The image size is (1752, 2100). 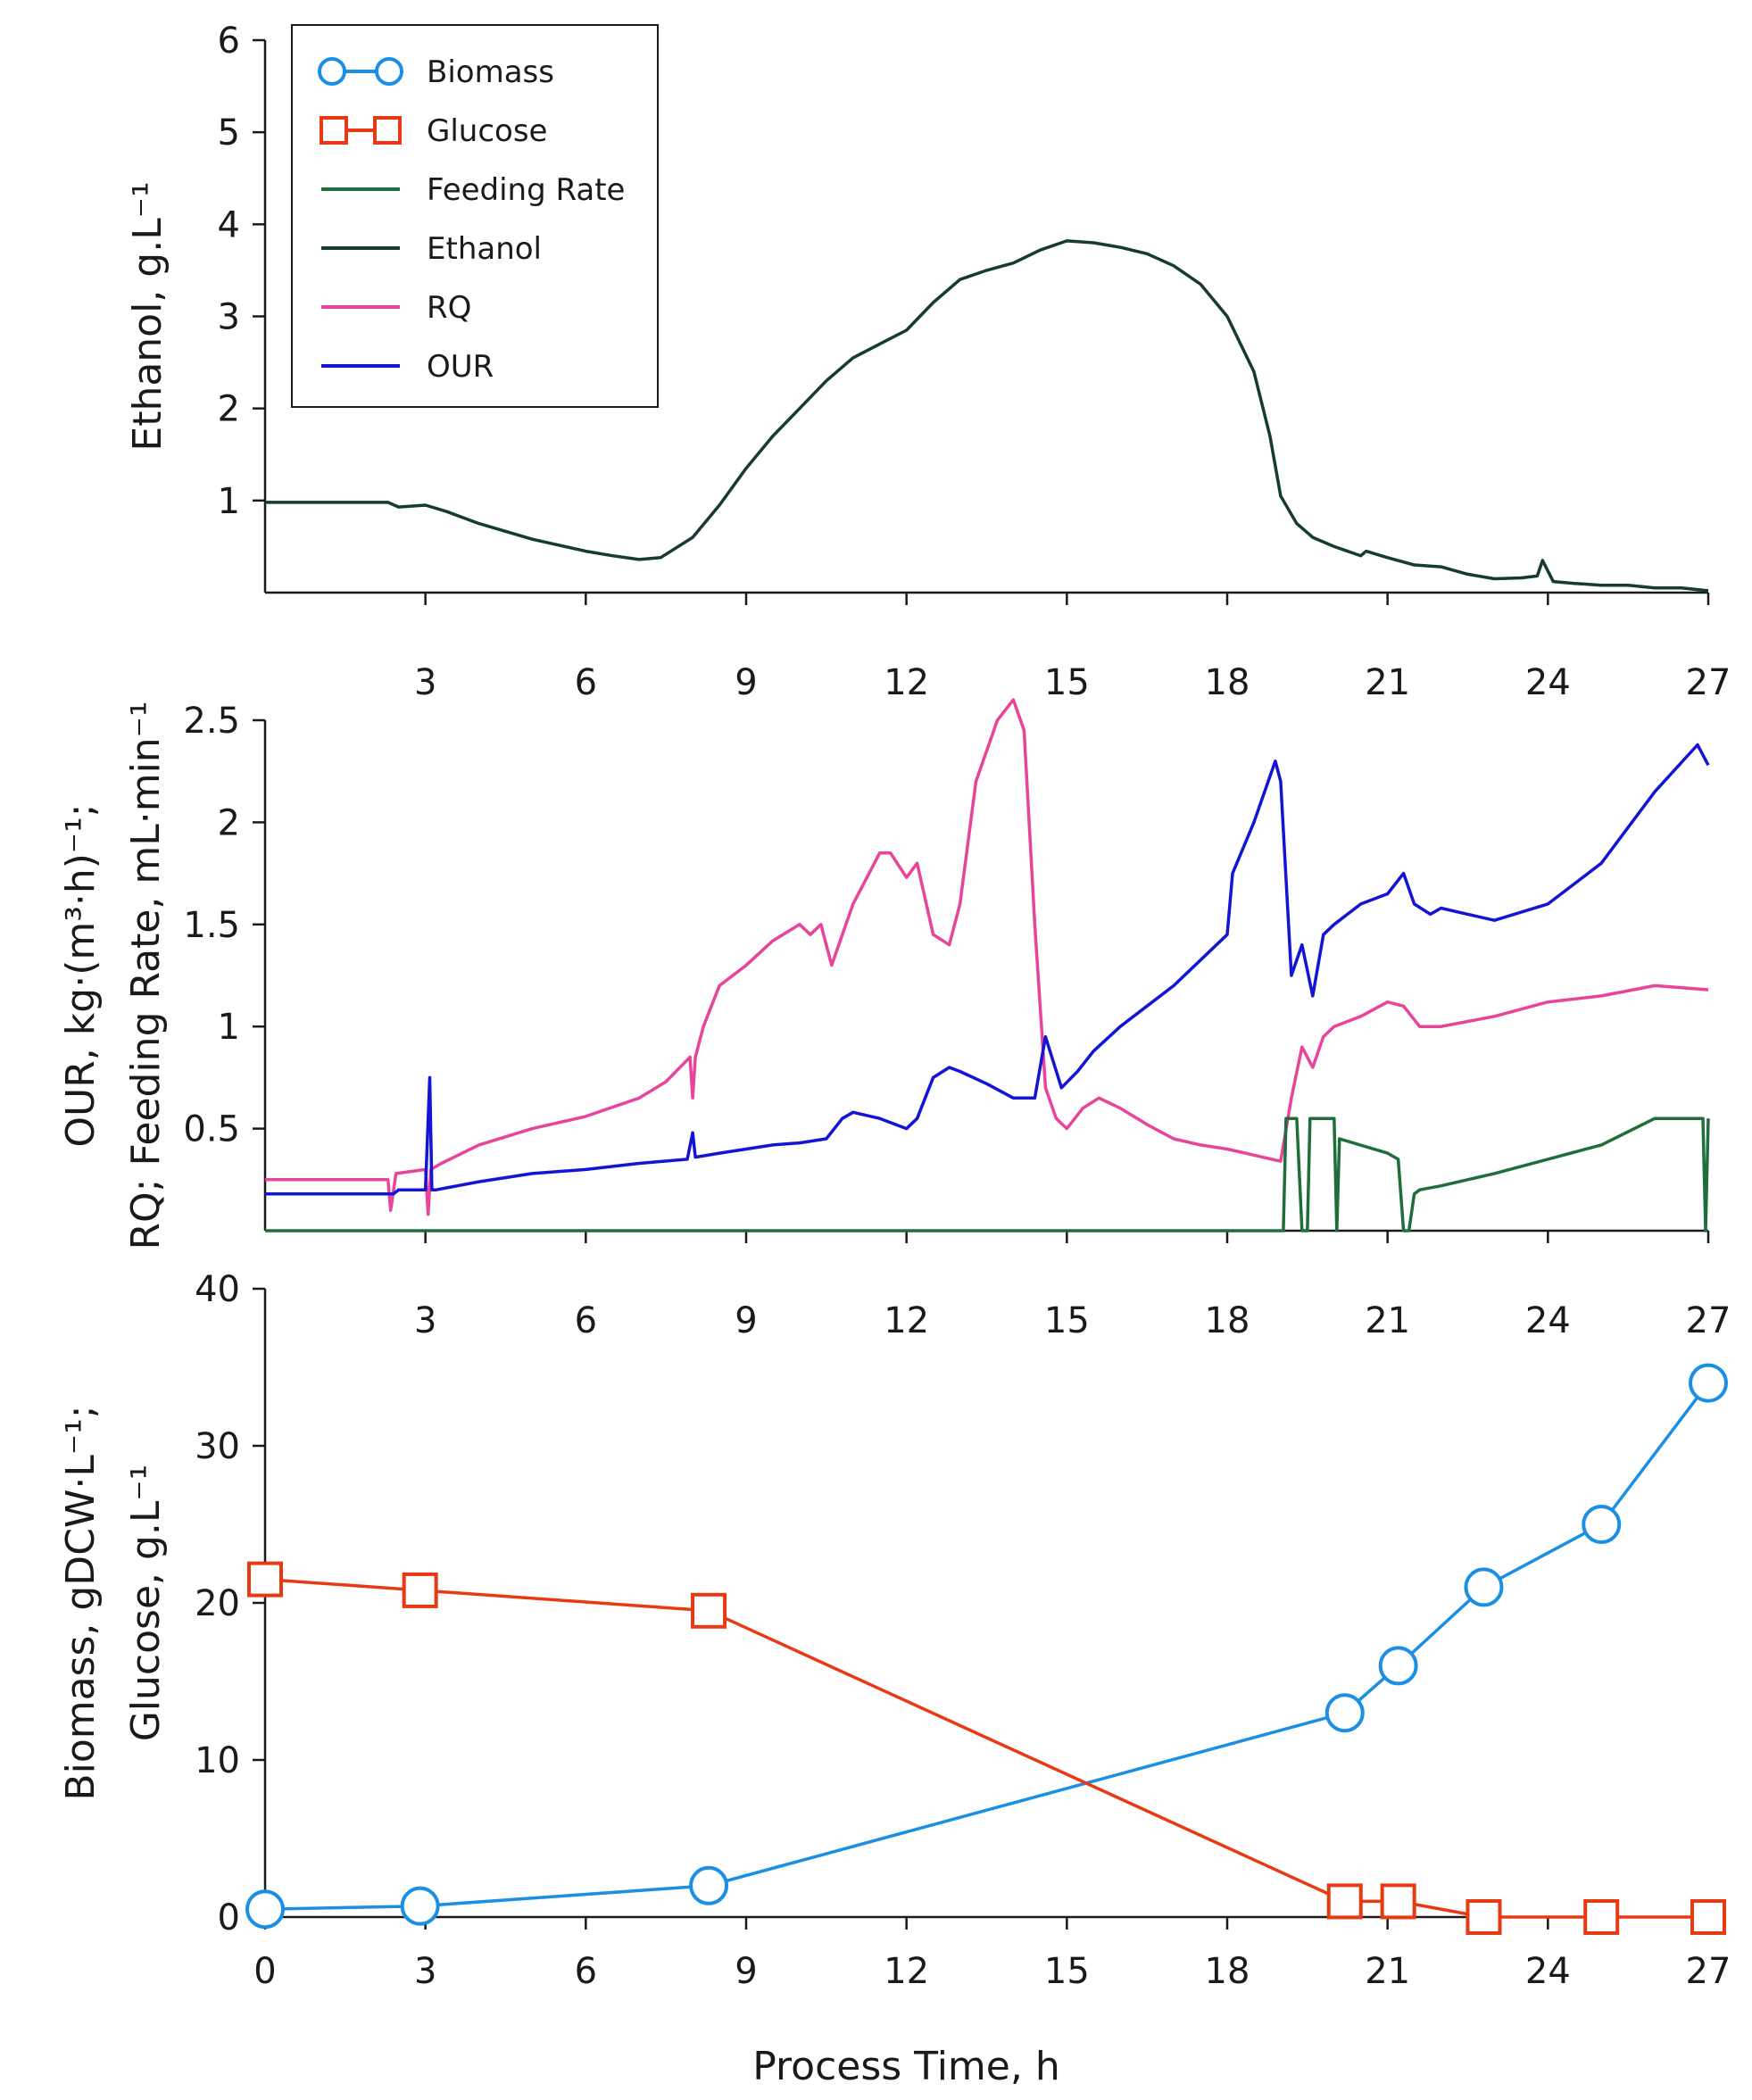 I want to click on top-y-axis-title: Ethanol, g.L⁻¹, so click(x=147, y=316).